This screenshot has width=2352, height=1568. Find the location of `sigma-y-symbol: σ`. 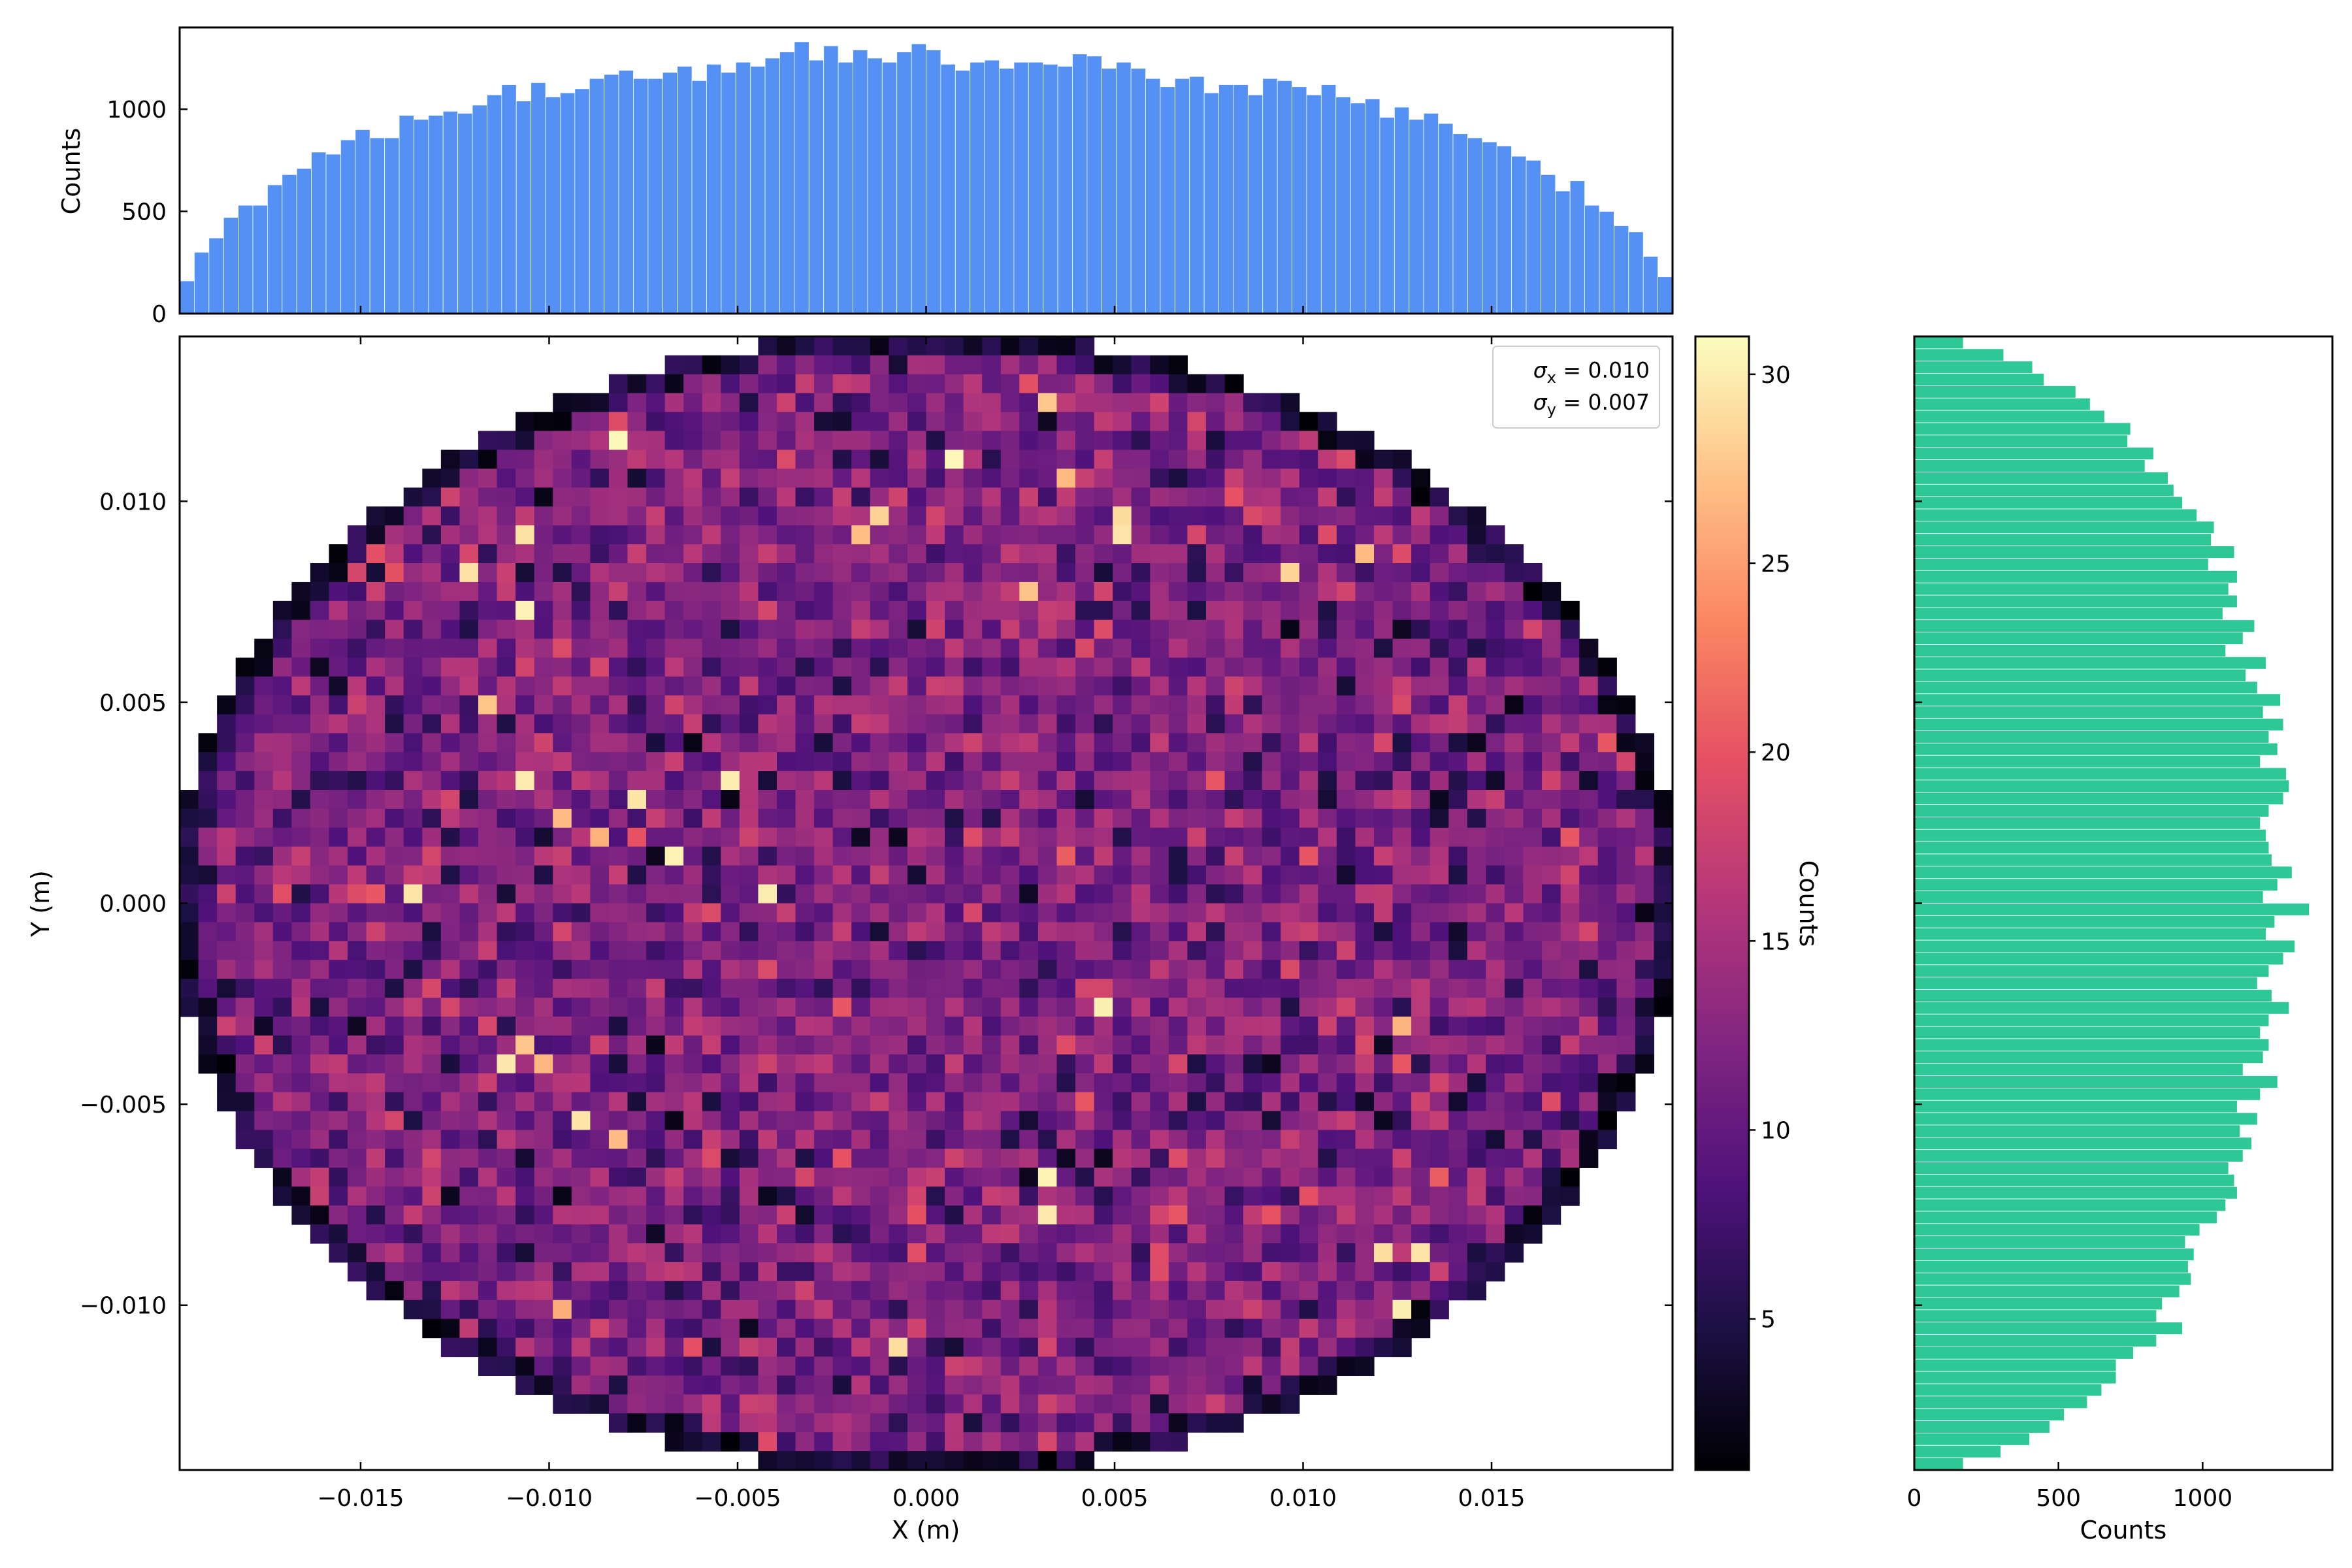

sigma-y-symbol: σ is located at coordinates (1540, 402).